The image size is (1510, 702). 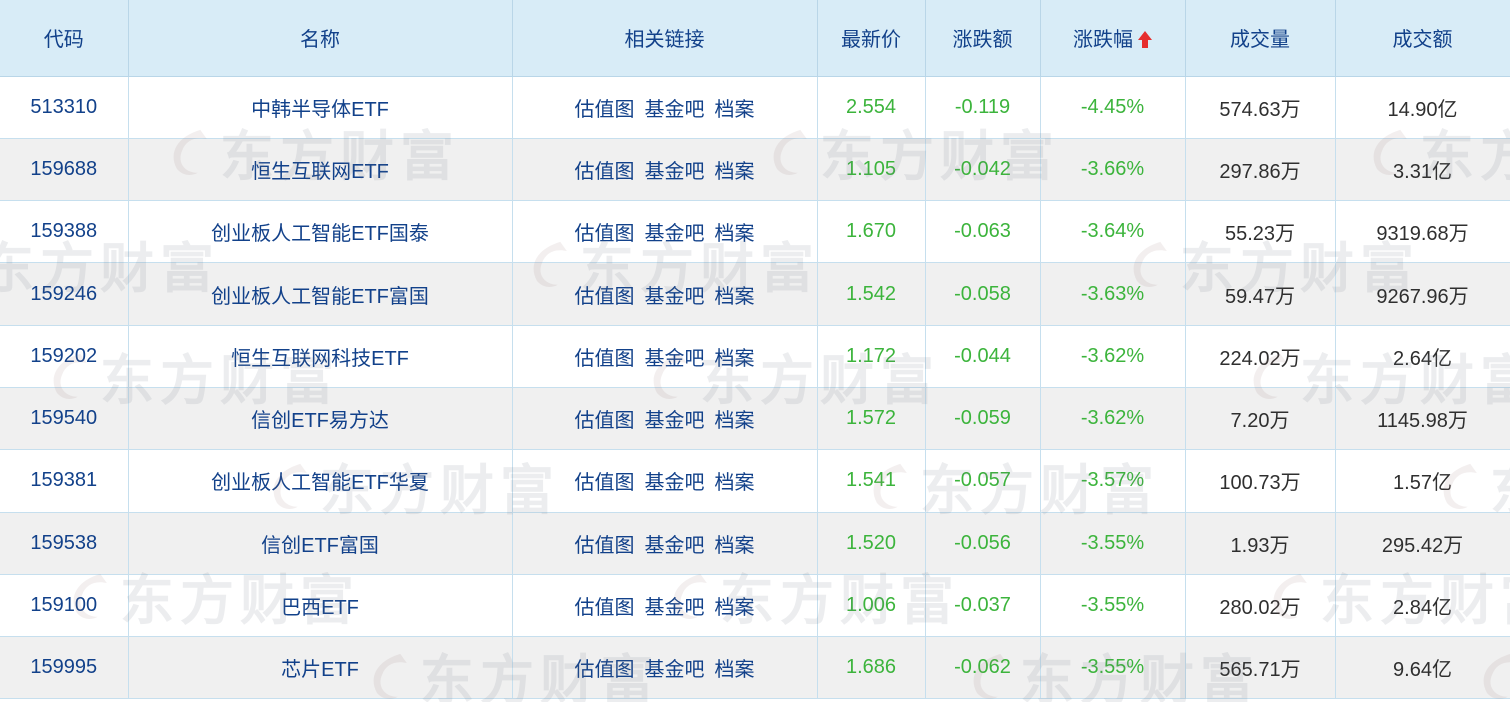 I want to click on header-code: 代码, so click(x=64, y=38).